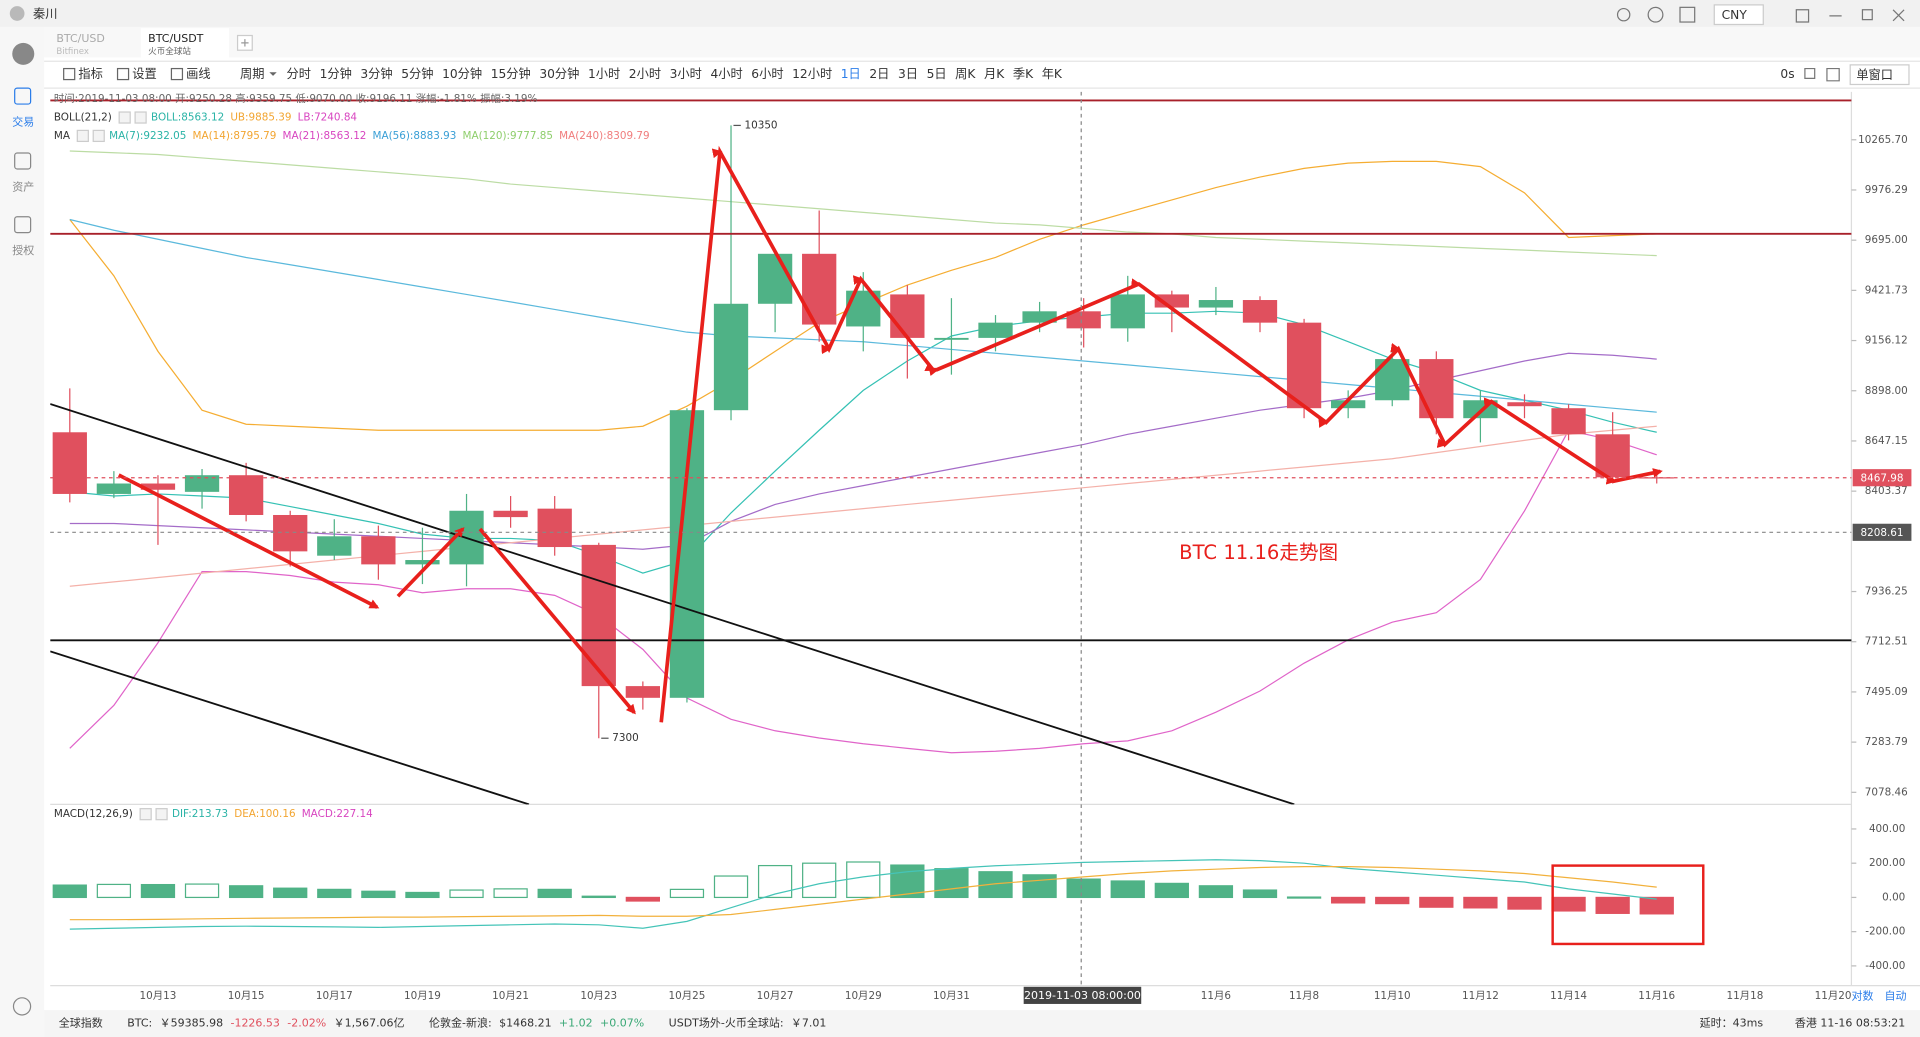 Image resolution: width=1920 pixels, height=1037 pixels. I want to click on period: 2日, so click(879, 74).